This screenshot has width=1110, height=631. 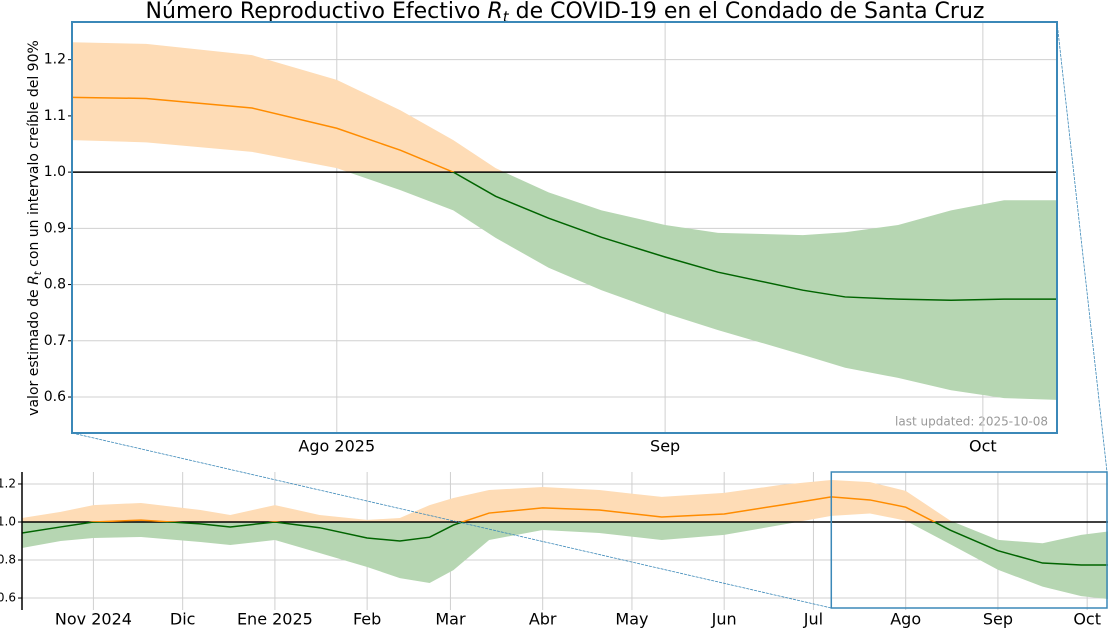 What do you see at coordinates (543, 619) in the screenshot?
I see `x-tick-label: Abr` at bounding box center [543, 619].